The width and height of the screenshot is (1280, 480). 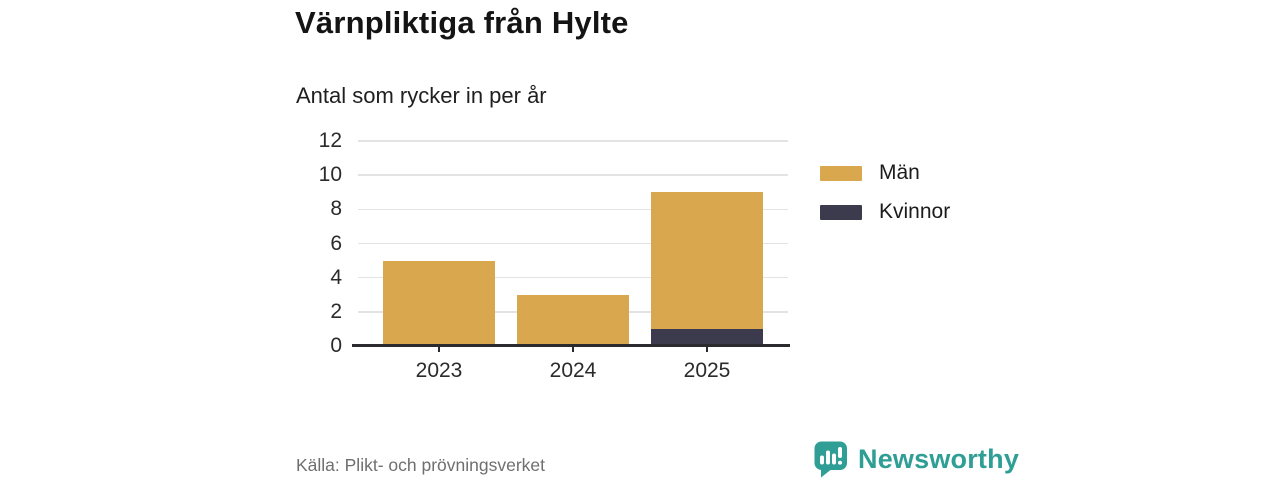 I want to click on newsworthy-logo: Newsworthy, so click(x=915, y=459).